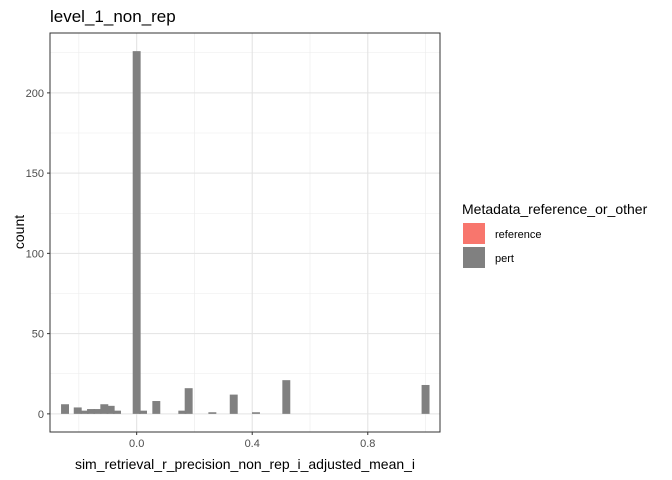 This screenshot has height=480, width=672. I want to click on legend-title: Metadata_reference_or_other, so click(555, 209).